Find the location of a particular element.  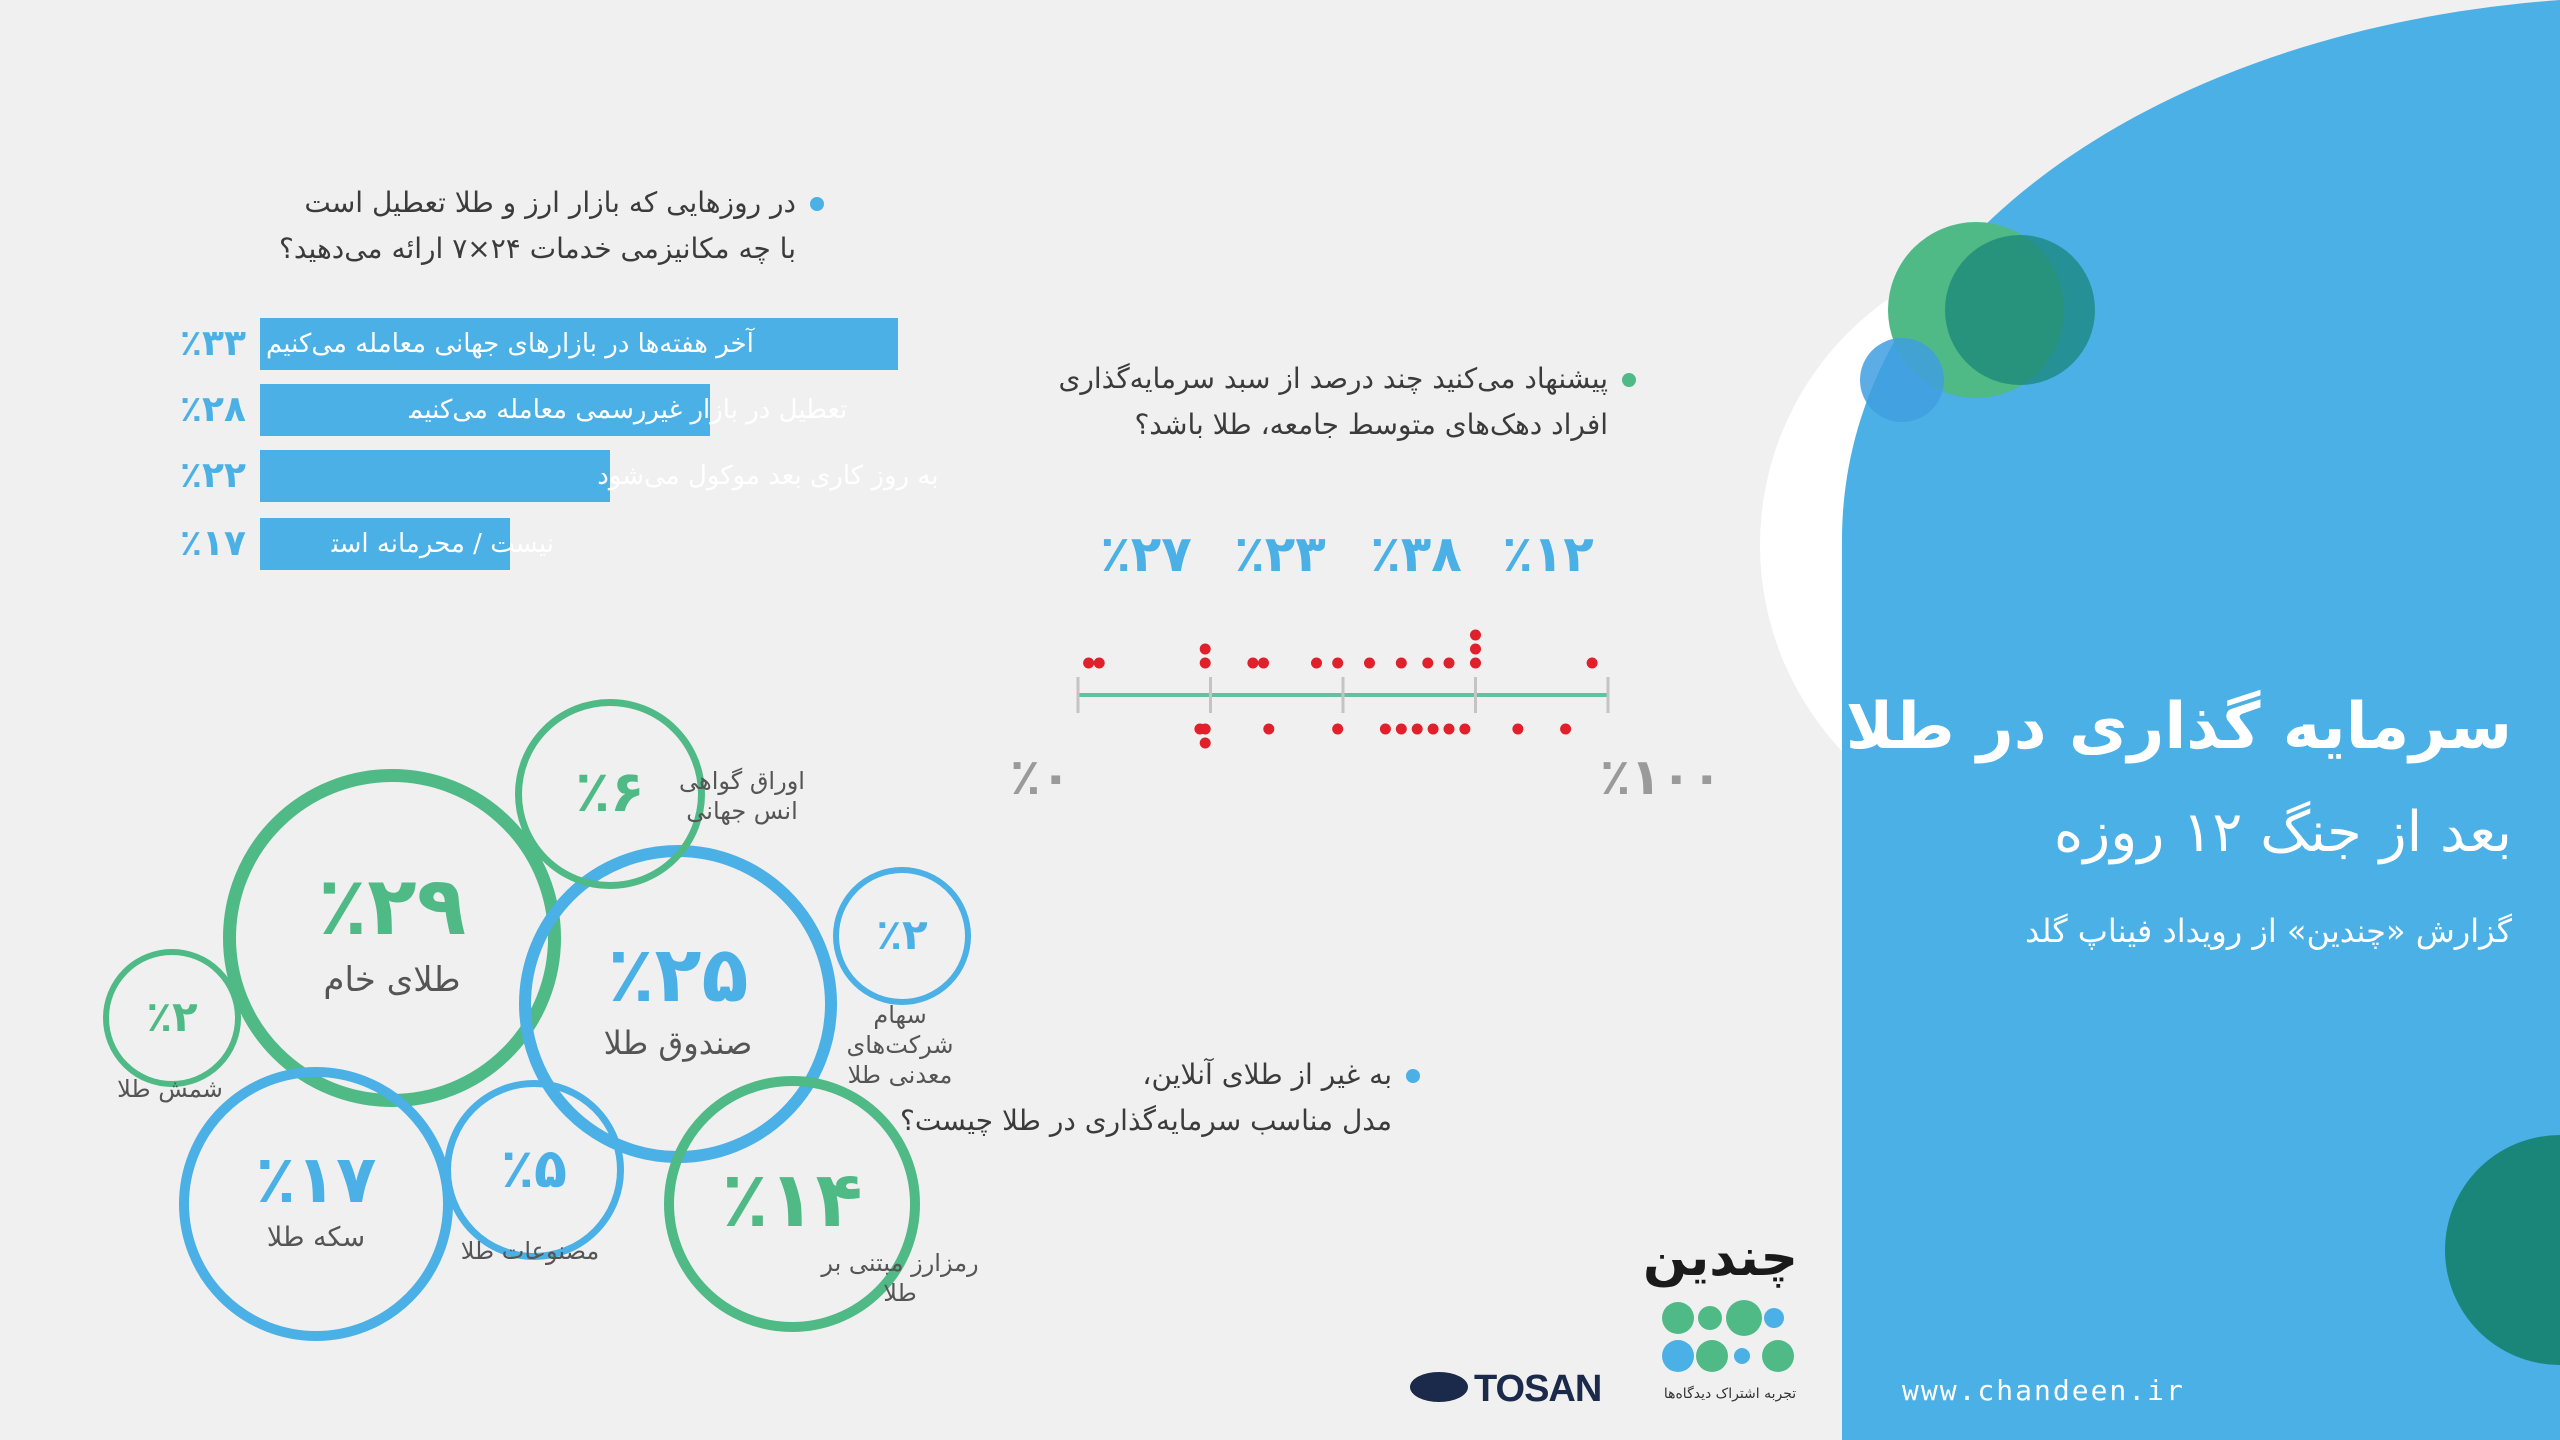

main-title-line2: بعد از جنگ ۱۲ روزه is located at coordinates (2282, 832).